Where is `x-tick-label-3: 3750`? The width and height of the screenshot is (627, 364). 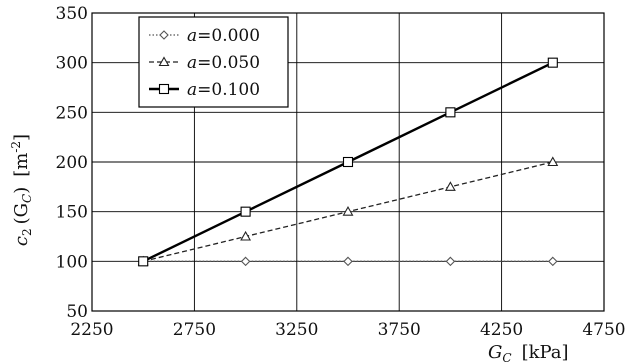 x-tick-label-3: 3750 is located at coordinates (399, 330).